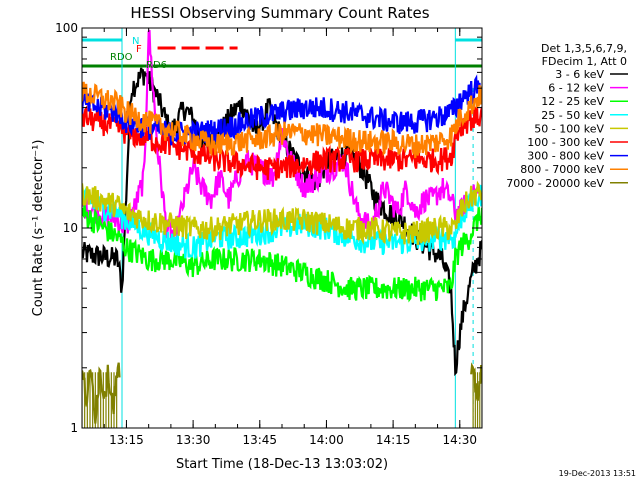 This screenshot has width=640, height=480. Describe the element at coordinates (38, 228) in the screenshot. I see `y-axis-label: Count Rate (s⁻¹ detector⁻¹)` at that location.